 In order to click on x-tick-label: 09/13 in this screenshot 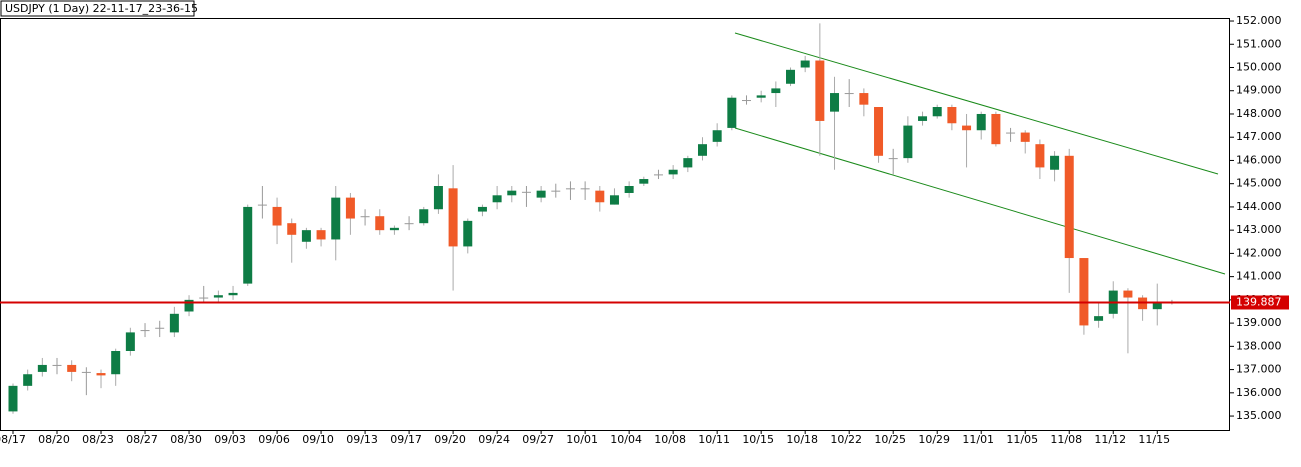, I will do `click(362, 439)`.